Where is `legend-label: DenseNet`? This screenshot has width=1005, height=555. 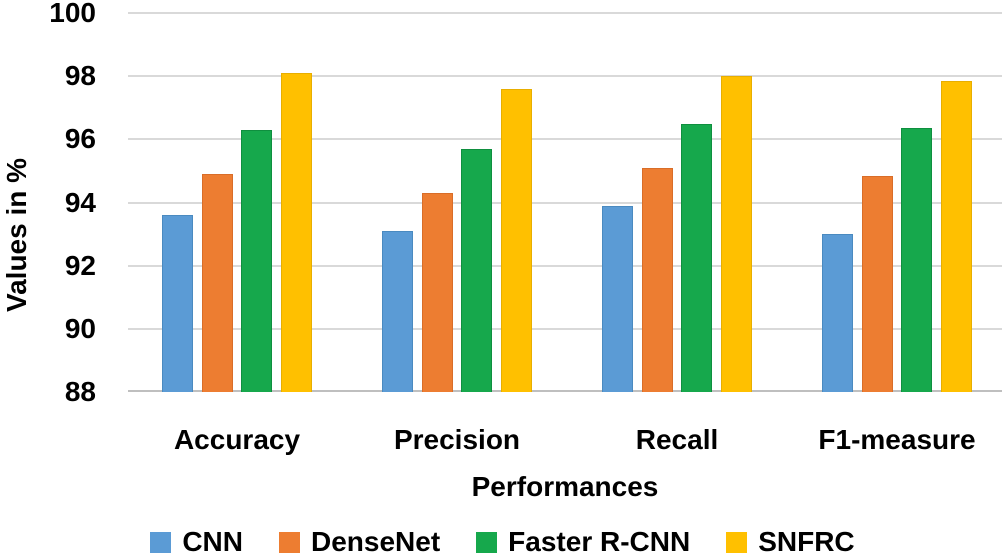 legend-label: DenseNet is located at coordinates (376, 540).